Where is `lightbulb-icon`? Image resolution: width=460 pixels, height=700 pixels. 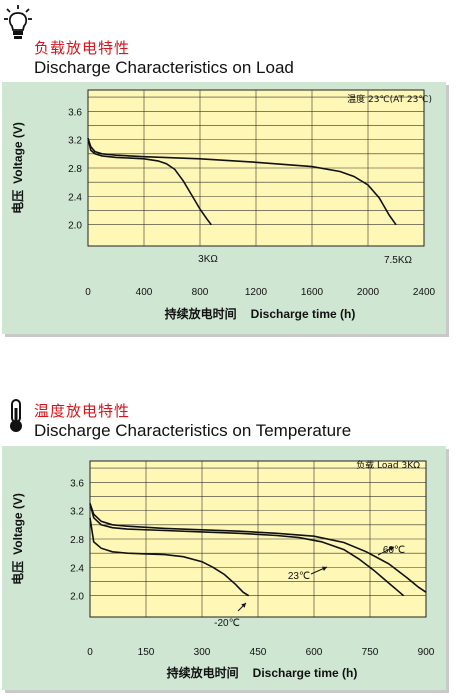 lightbulb-icon is located at coordinates (18, 22).